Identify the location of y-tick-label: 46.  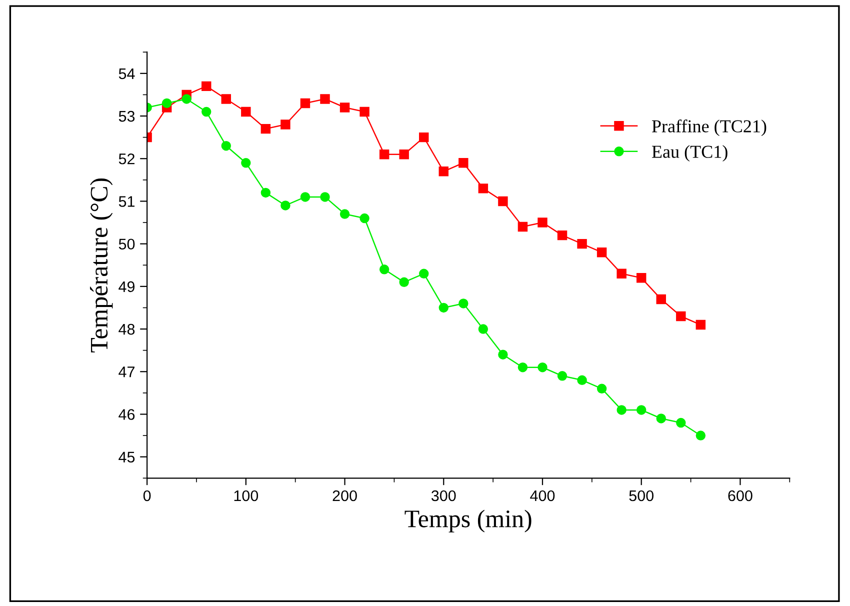
(126, 414).